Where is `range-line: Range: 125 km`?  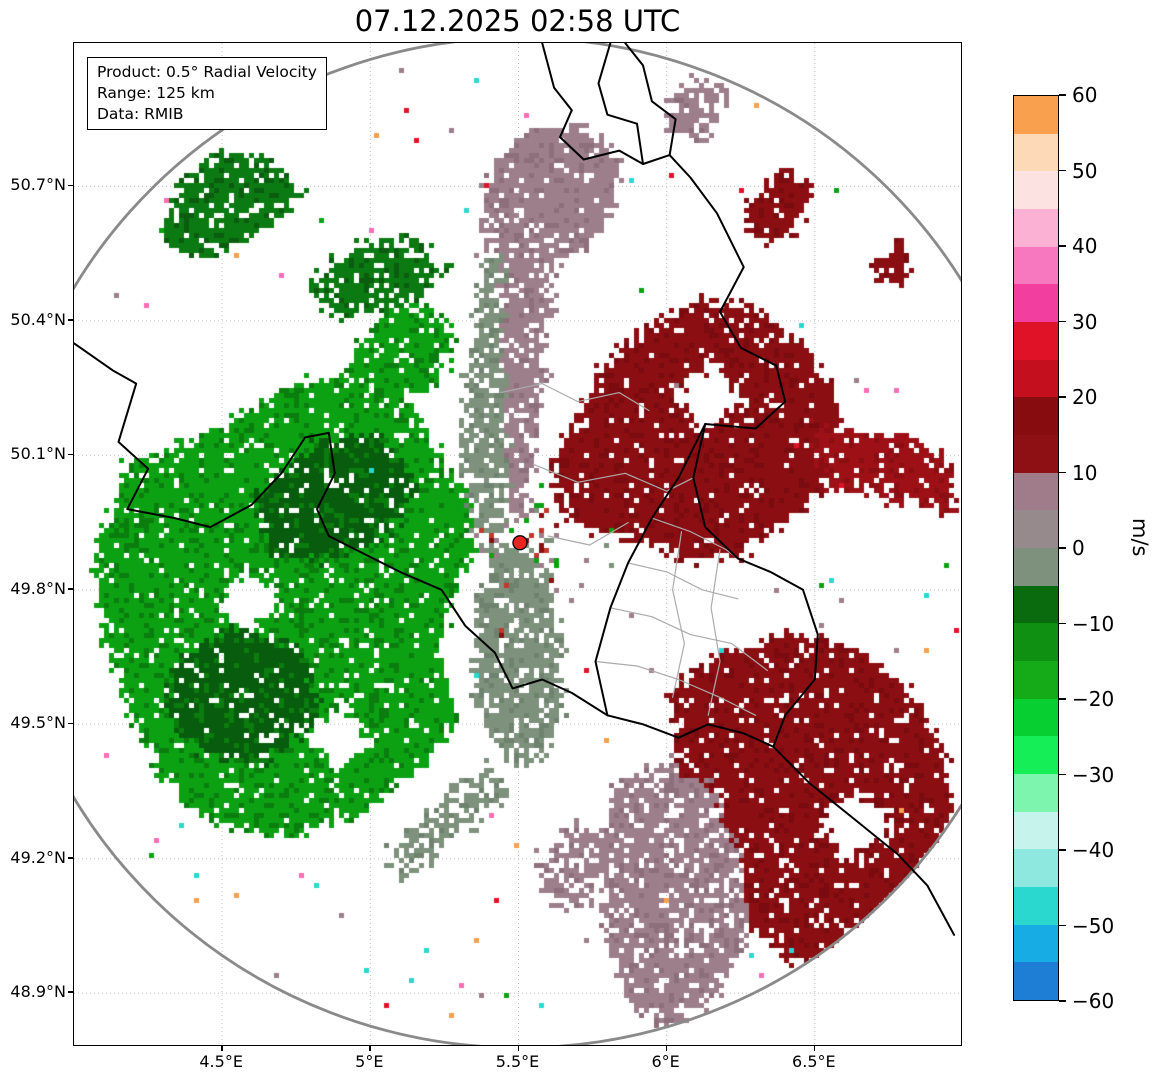 range-line: Range: 125 km is located at coordinates (156, 92).